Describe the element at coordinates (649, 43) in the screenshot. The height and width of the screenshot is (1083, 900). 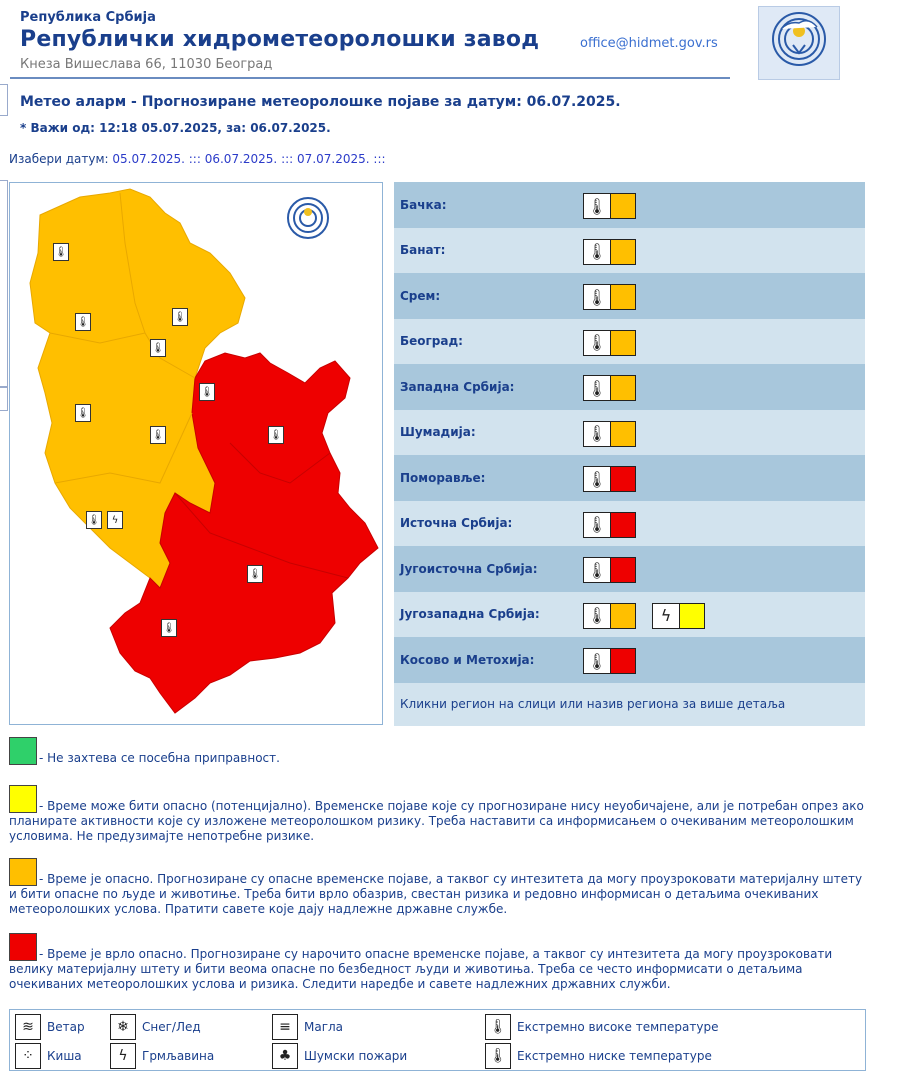
I see `email-link: office@hidmet.gov.rs` at that location.